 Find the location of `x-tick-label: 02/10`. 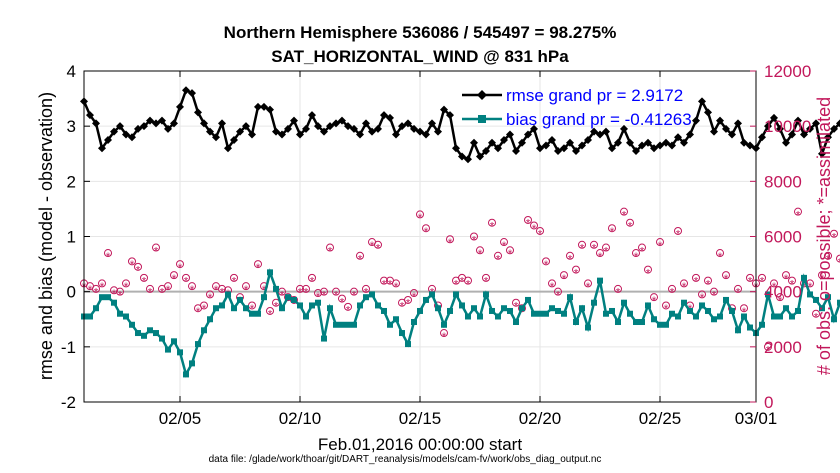

x-tick-label: 02/10 is located at coordinates (300, 418).